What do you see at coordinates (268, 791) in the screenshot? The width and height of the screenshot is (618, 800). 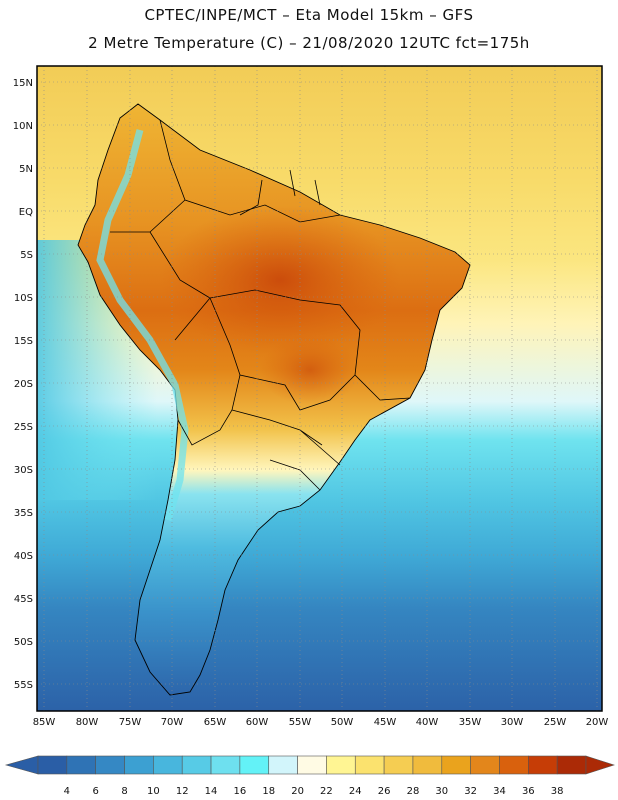 I see `legend-tick-label: 18` at bounding box center [268, 791].